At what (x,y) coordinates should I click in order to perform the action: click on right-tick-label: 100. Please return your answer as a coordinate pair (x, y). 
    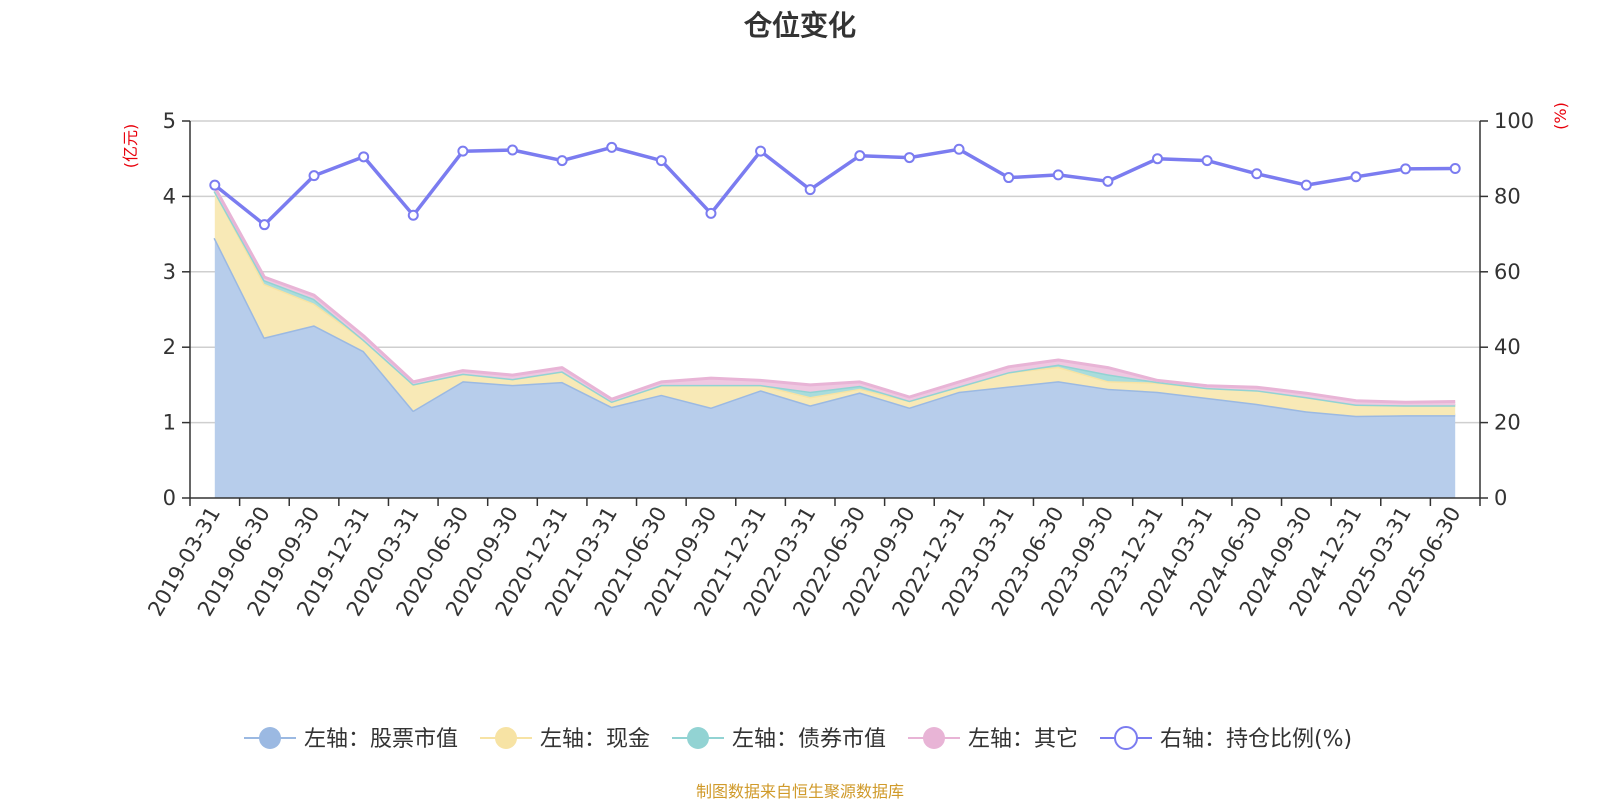
    Looking at the image, I should click on (1514, 121).